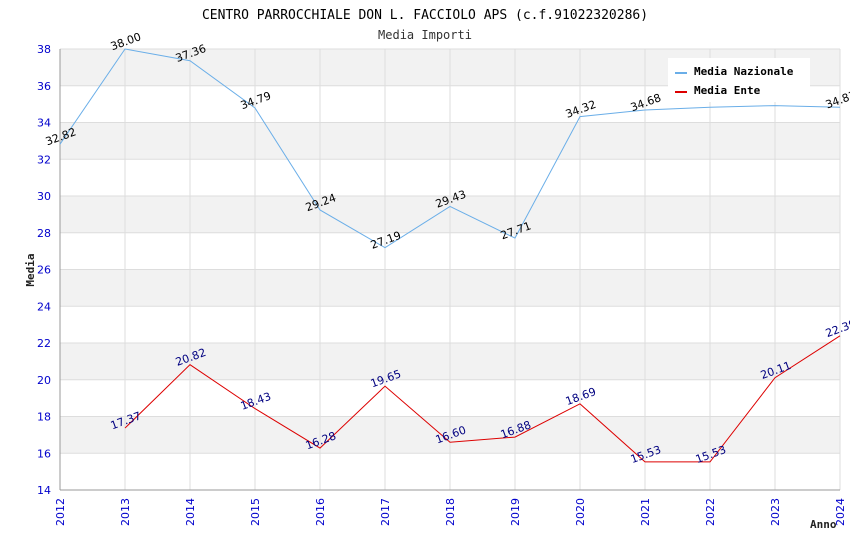 This screenshot has height=550, width=850. Describe the element at coordinates (125, 512) in the screenshot. I see `x-tick-label: 2013` at that location.